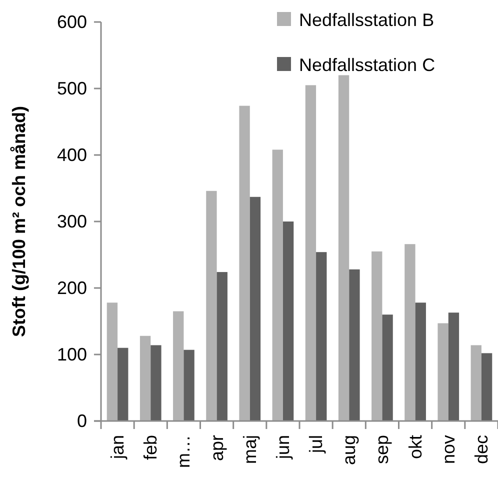 The width and height of the screenshot is (498, 477). Describe the element at coordinates (316, 444) in the screenshot. I see `x-tick-label: jul` at that location.